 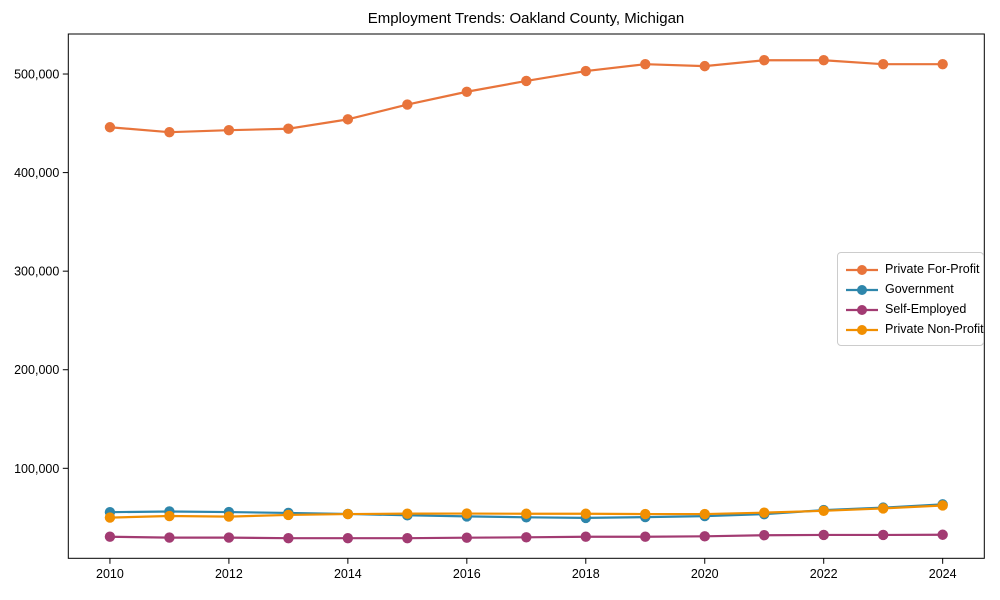 I want to click on x-tick-label: 2022, so click(x=824, y=574).